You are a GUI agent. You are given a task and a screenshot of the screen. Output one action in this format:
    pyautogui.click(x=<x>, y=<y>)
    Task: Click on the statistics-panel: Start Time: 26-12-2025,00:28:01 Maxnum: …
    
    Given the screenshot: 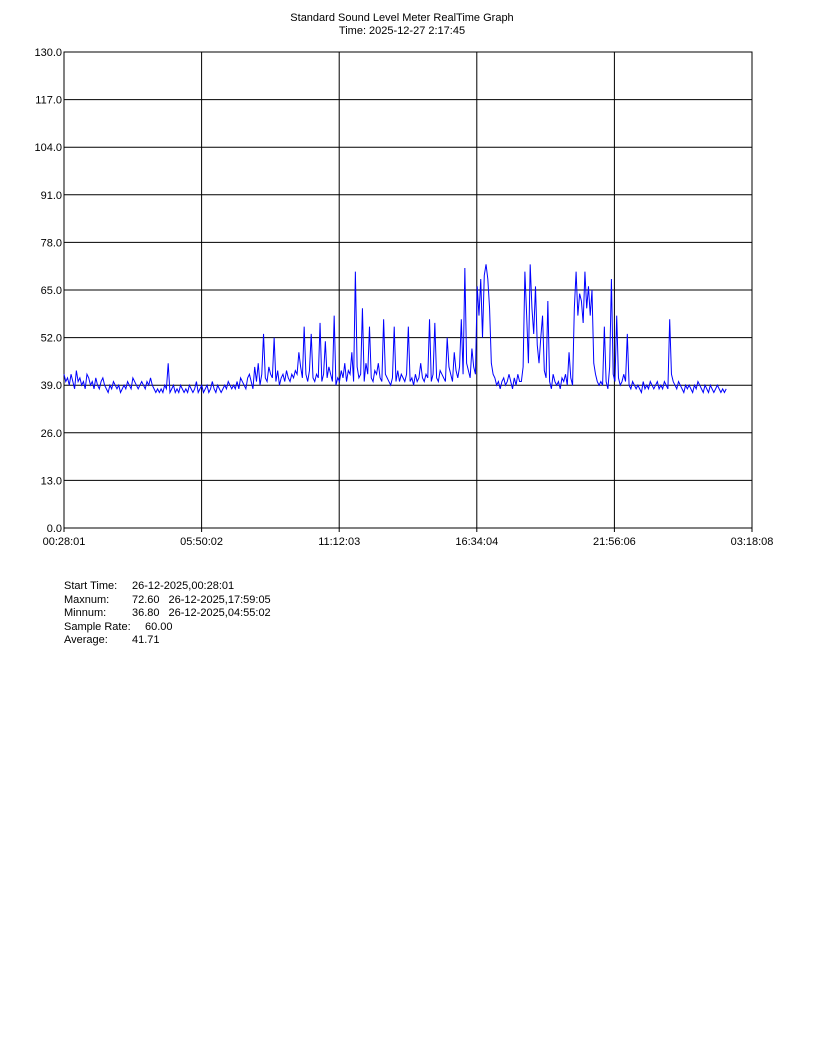 What is the action you would take?
    pyautogui.click(x=167, y=614)
    